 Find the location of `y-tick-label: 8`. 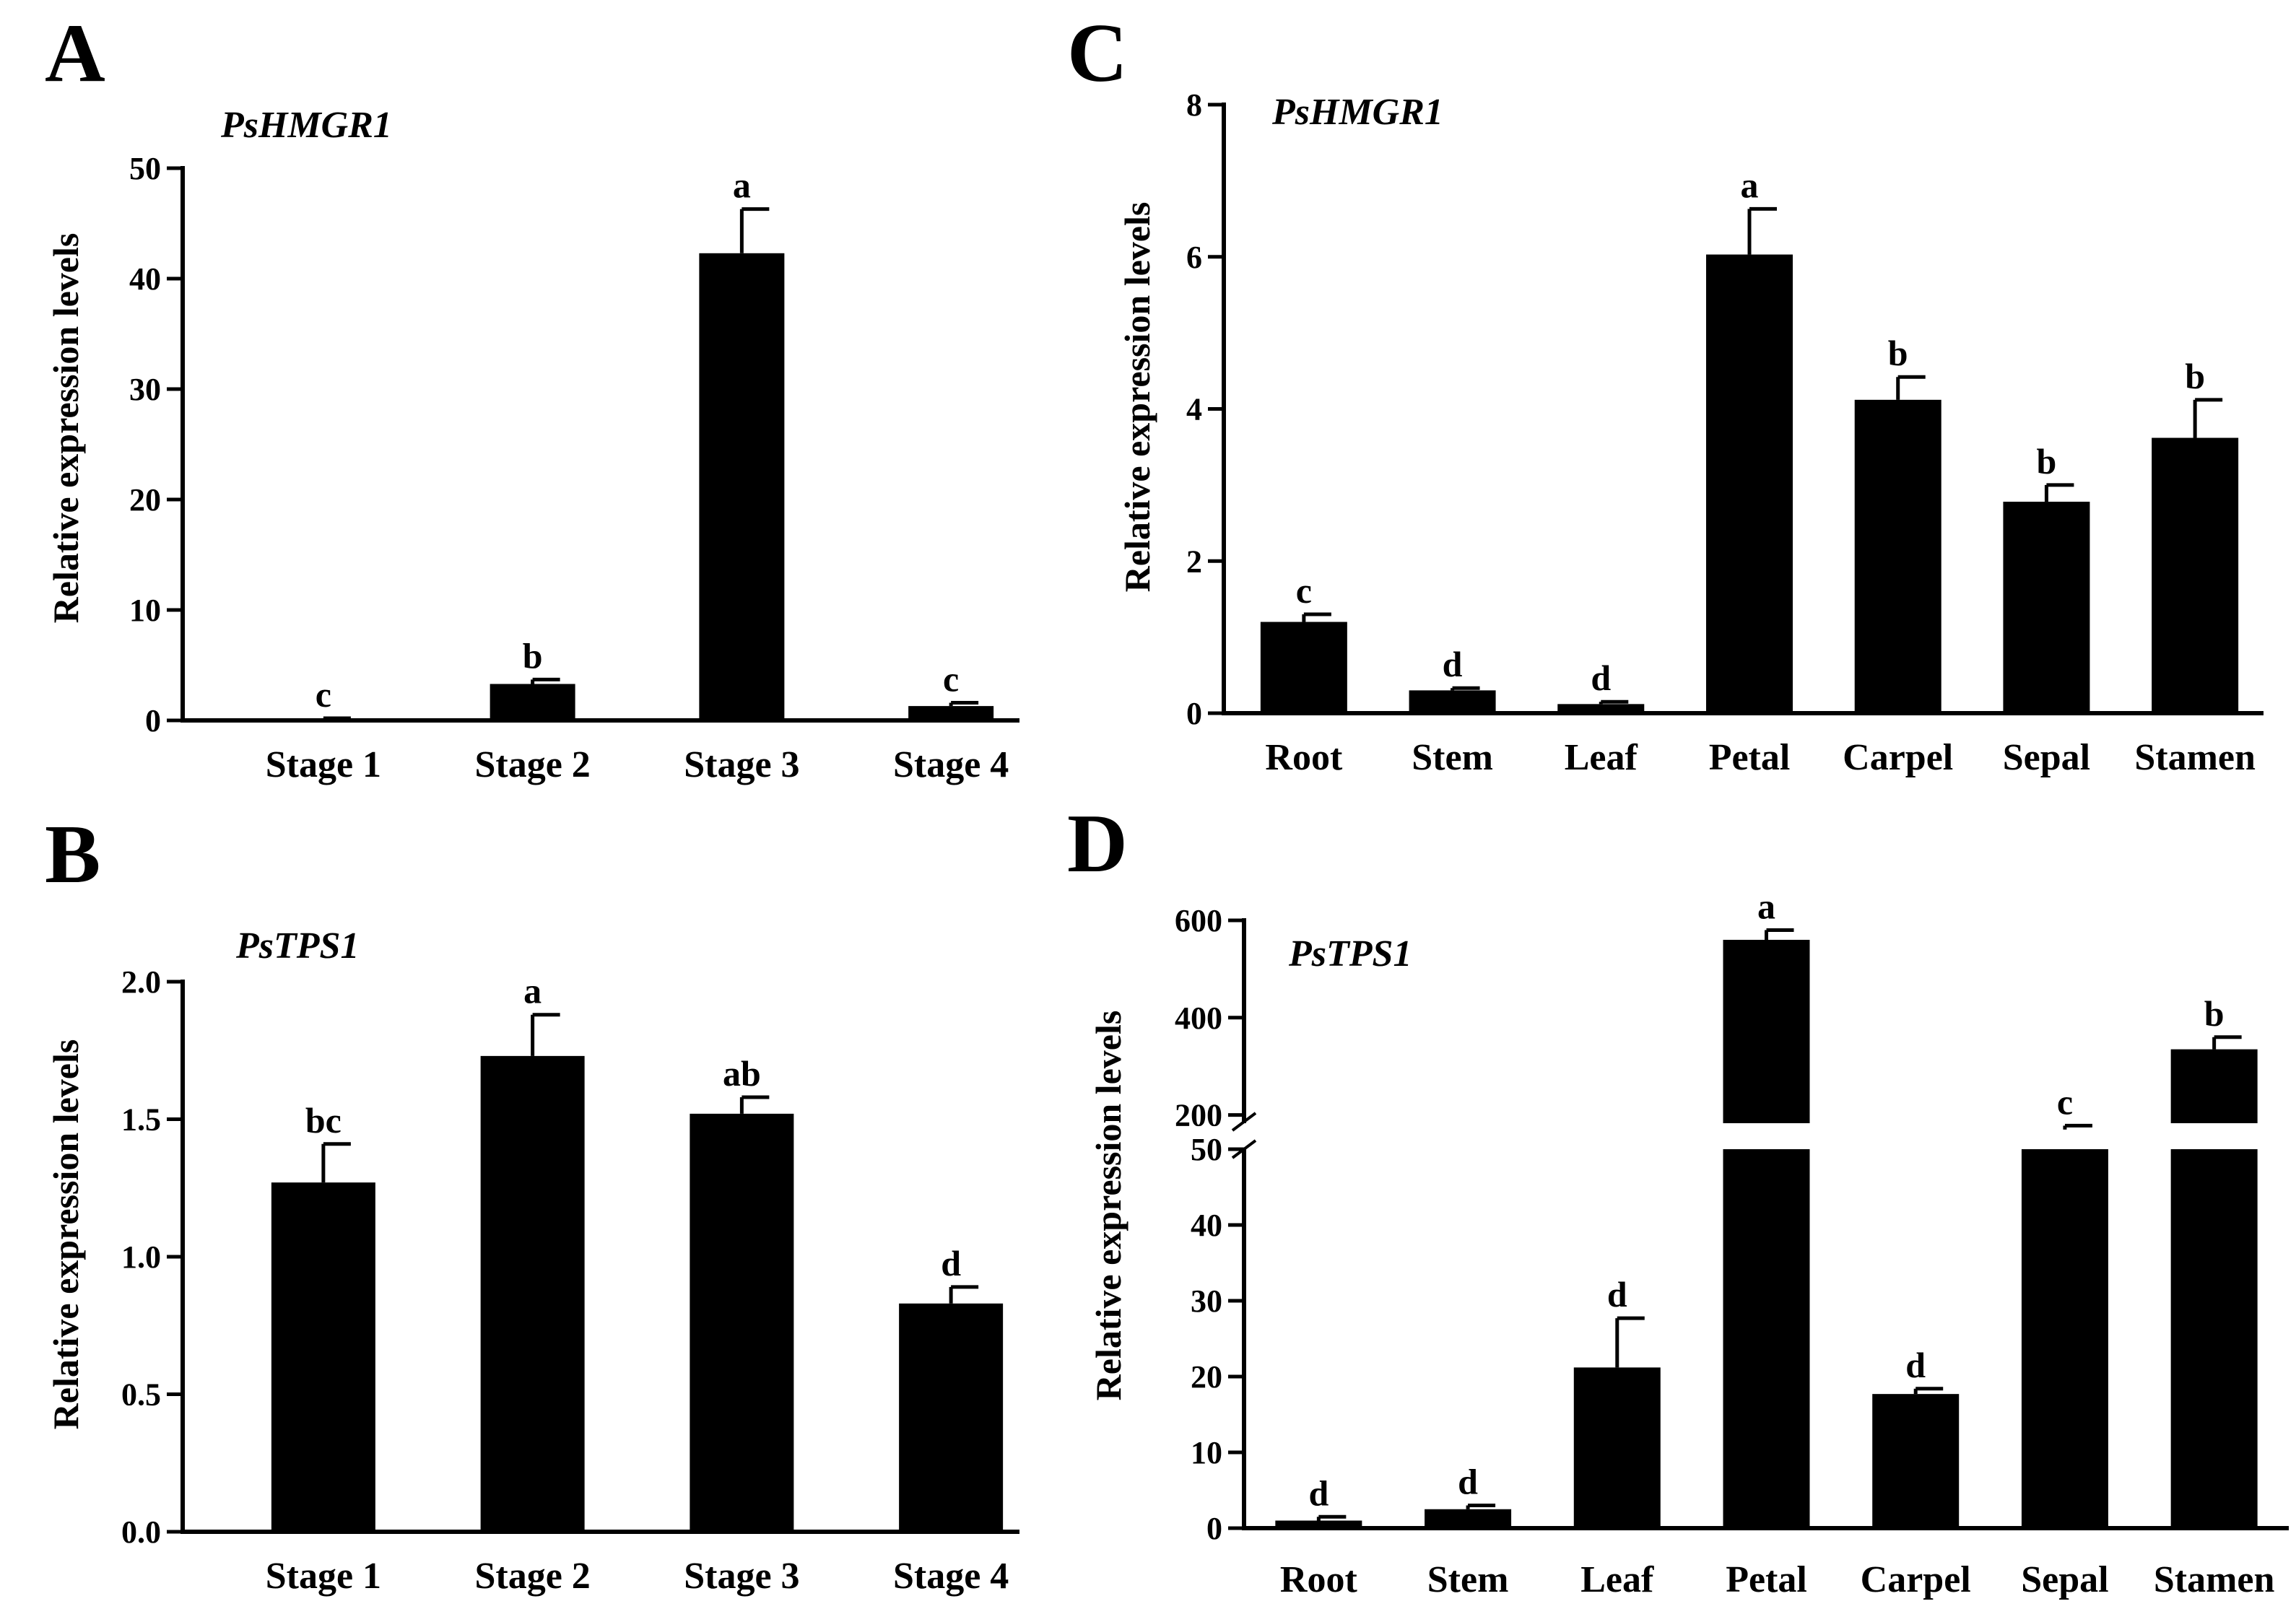

y-tick-label: 8 is located at coordinates (1194, 105).